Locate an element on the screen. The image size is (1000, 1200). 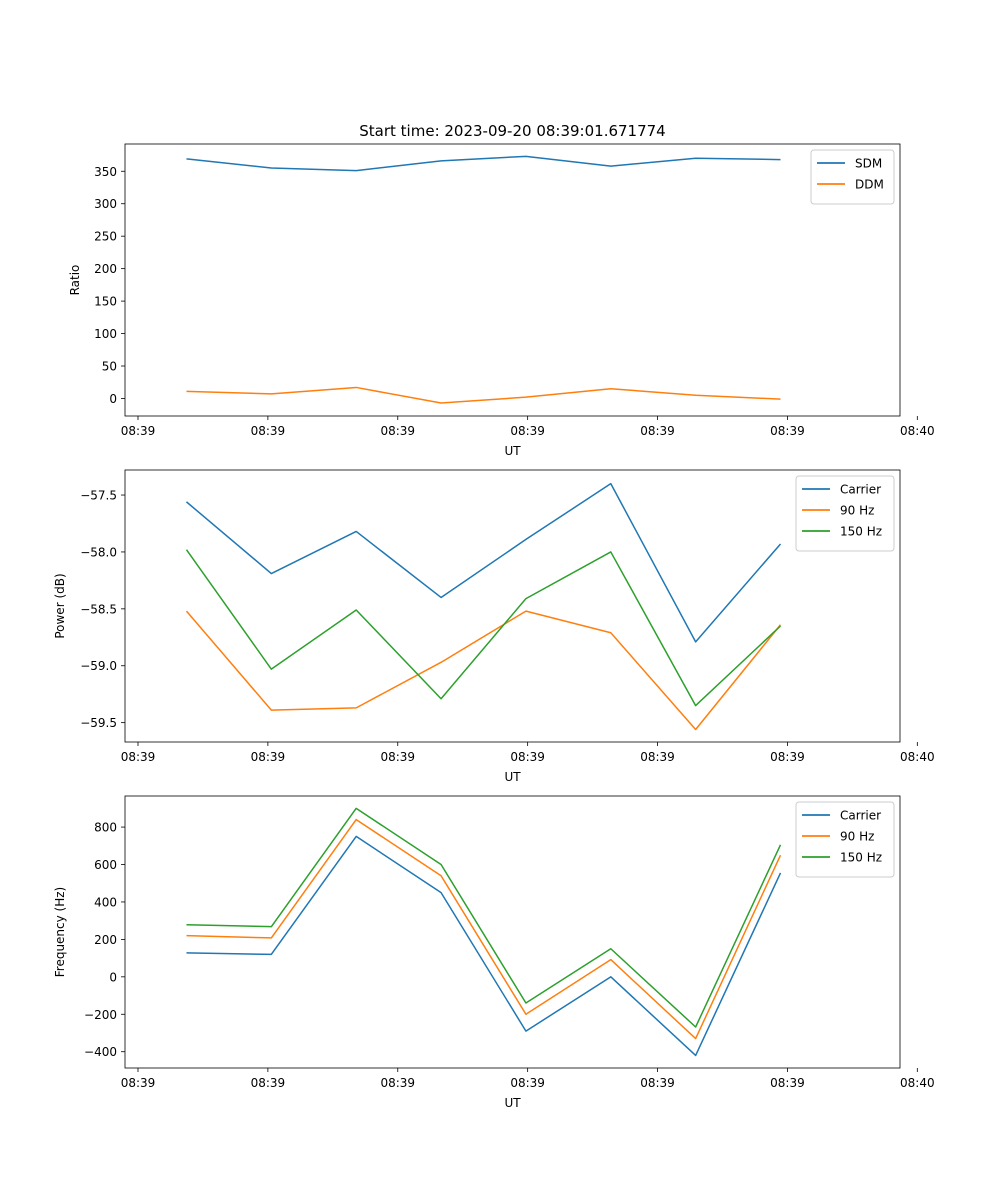
y-tick-label: −58.0 is located at coordinates (98, 552).